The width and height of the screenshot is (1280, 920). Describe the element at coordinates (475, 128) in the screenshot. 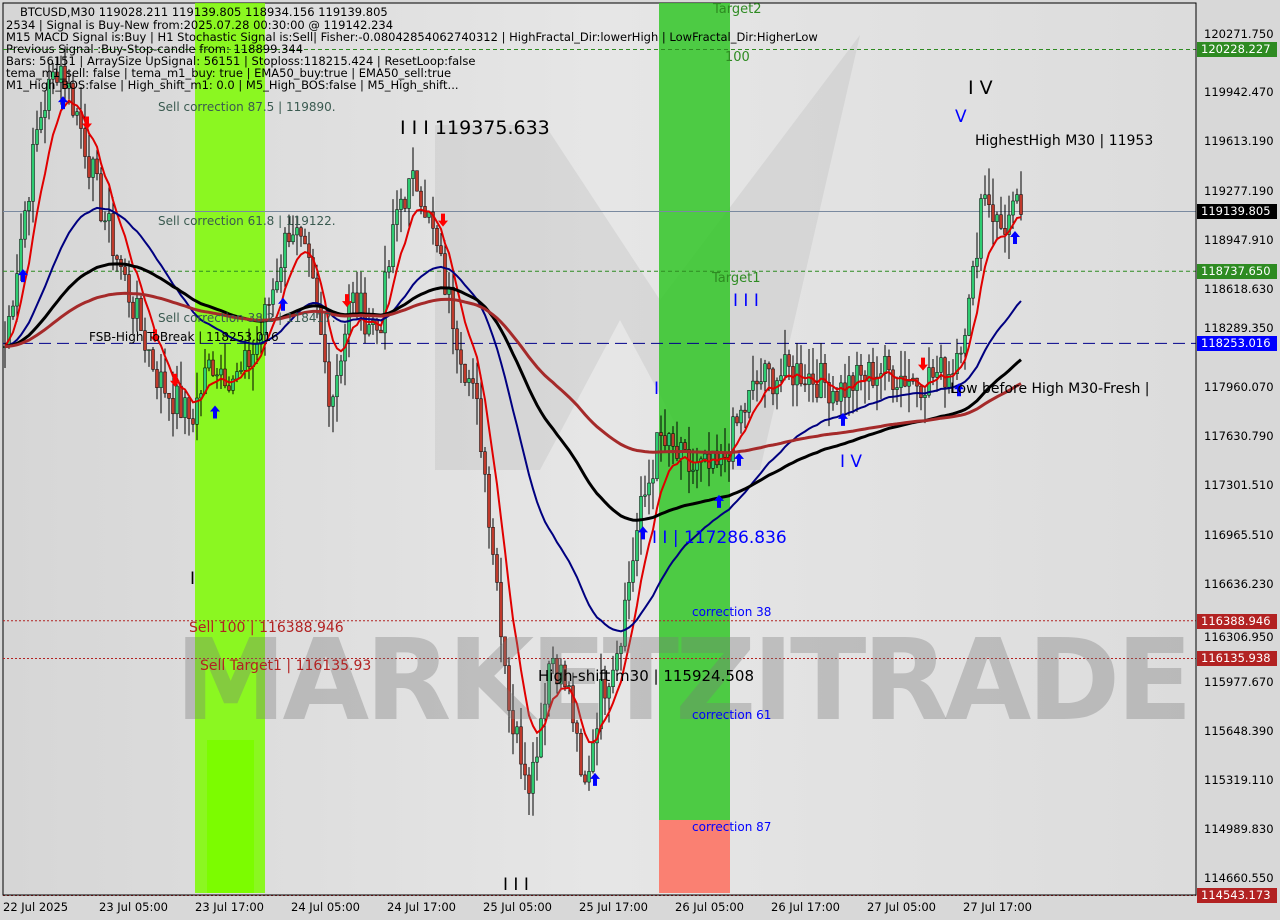

I see `wave-iii-top-label: I I I 119375.633` at that location.